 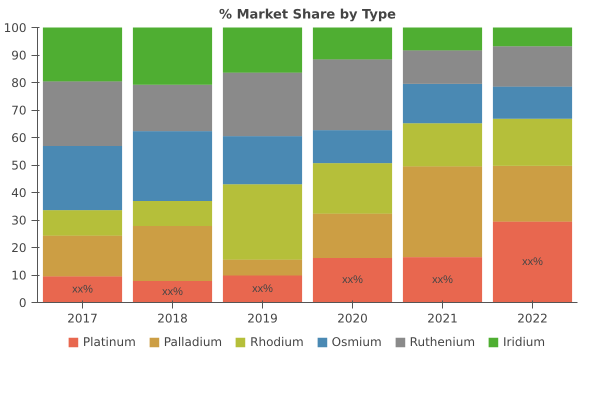 I want to click on y-tick-label: 80, so click(x=19, y=83).